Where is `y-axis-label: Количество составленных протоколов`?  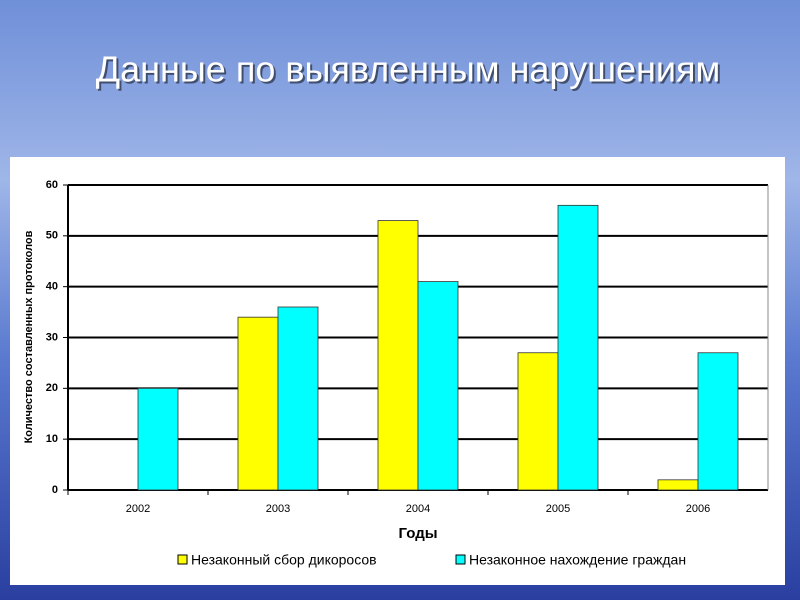 y-axis-label: Количество составленных протоколов is located at coordinates (29, 336).